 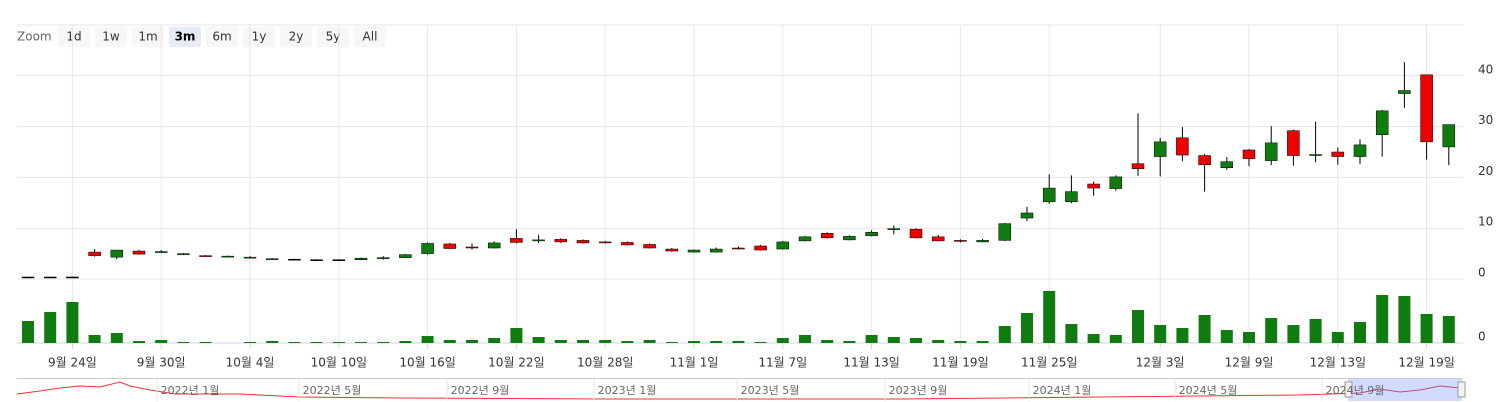 I want to click on y-tick-label: 20, so click(x=1485, y=171).